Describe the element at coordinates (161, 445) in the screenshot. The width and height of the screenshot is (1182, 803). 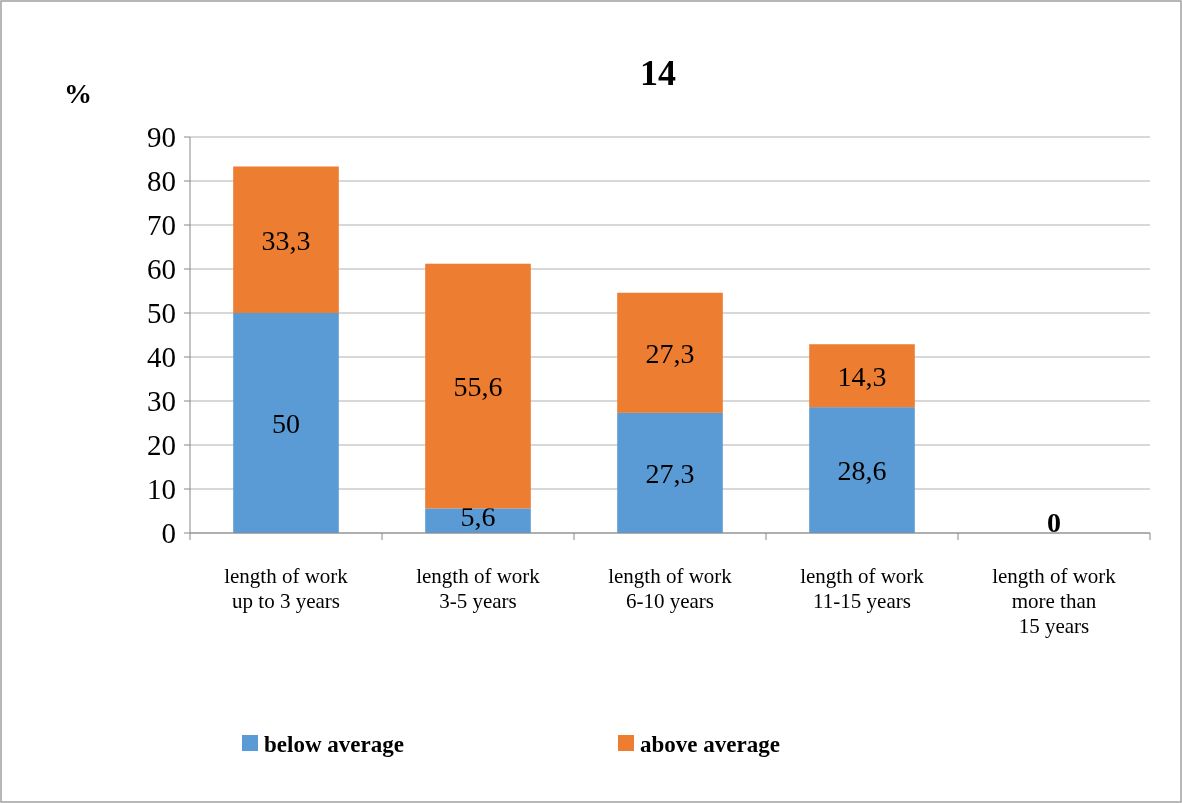
I see `y-tick-label: 20` at that location.